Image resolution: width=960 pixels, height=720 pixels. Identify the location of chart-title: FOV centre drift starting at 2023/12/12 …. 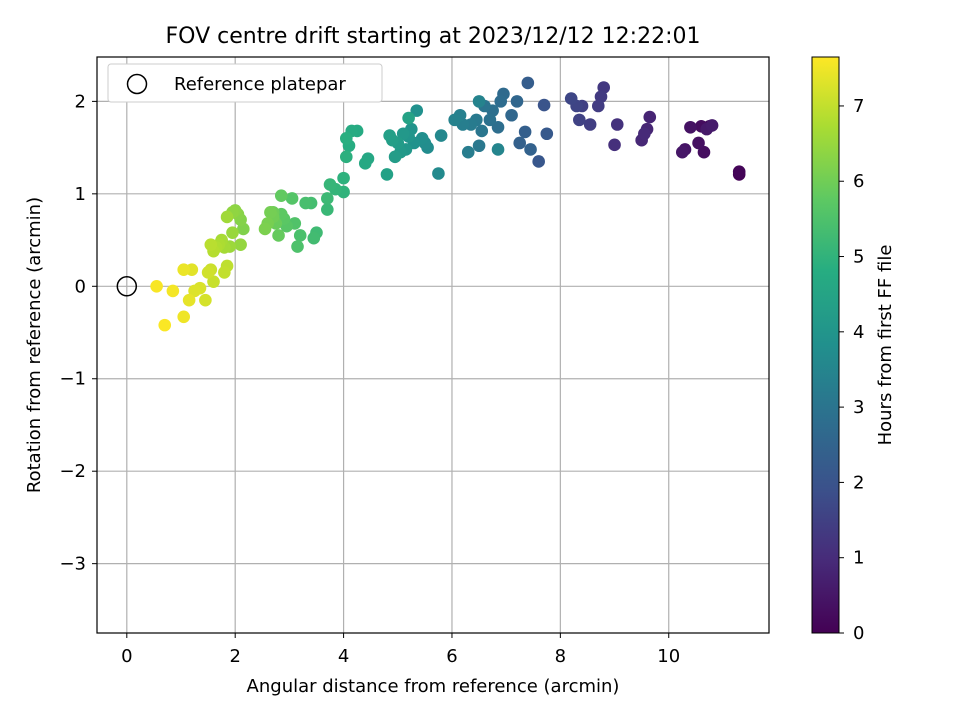
(433, 36).